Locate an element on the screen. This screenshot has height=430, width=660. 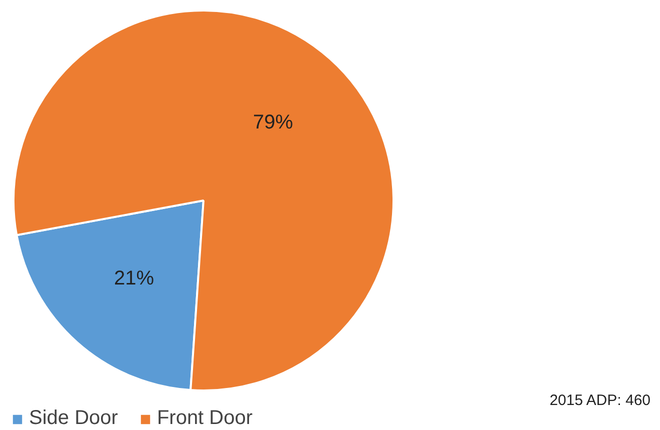
text: 2015 ADP: 460 is located at coordinates (600, 400).